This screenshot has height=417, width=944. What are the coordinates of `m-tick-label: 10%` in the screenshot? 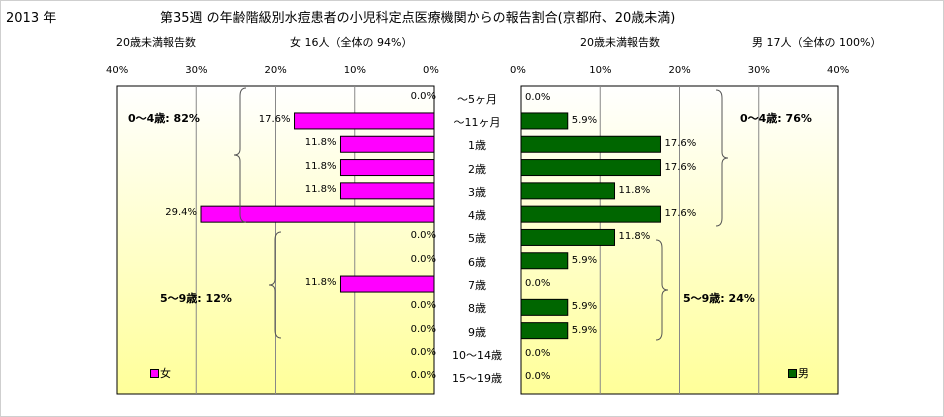 It's located at (600, 70).